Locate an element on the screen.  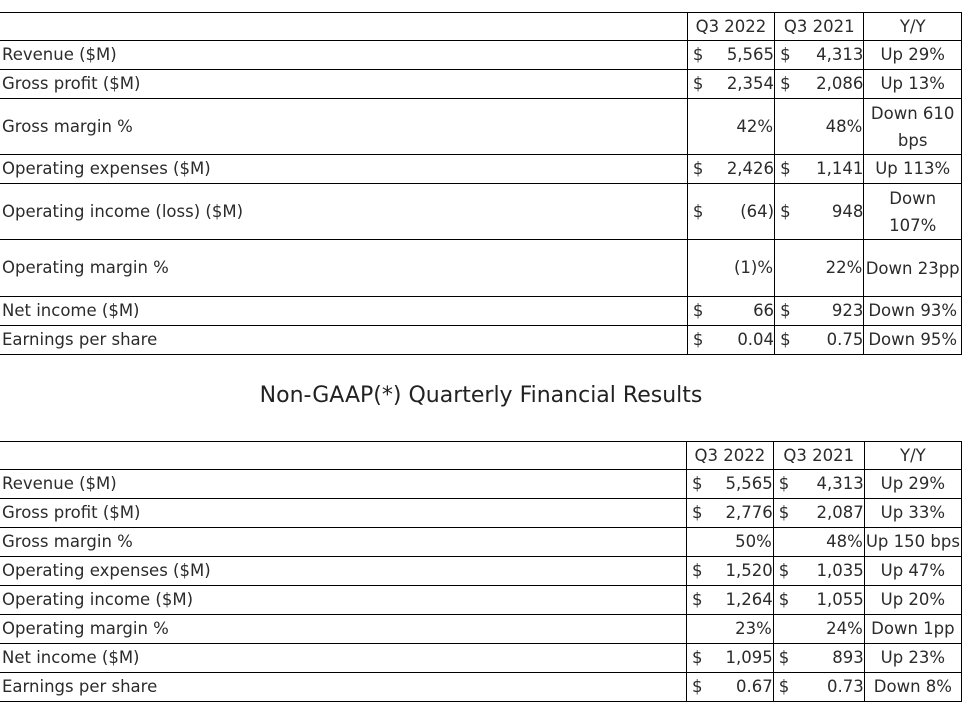
yy-change: Down 107% is located at coordinates (912, 211).